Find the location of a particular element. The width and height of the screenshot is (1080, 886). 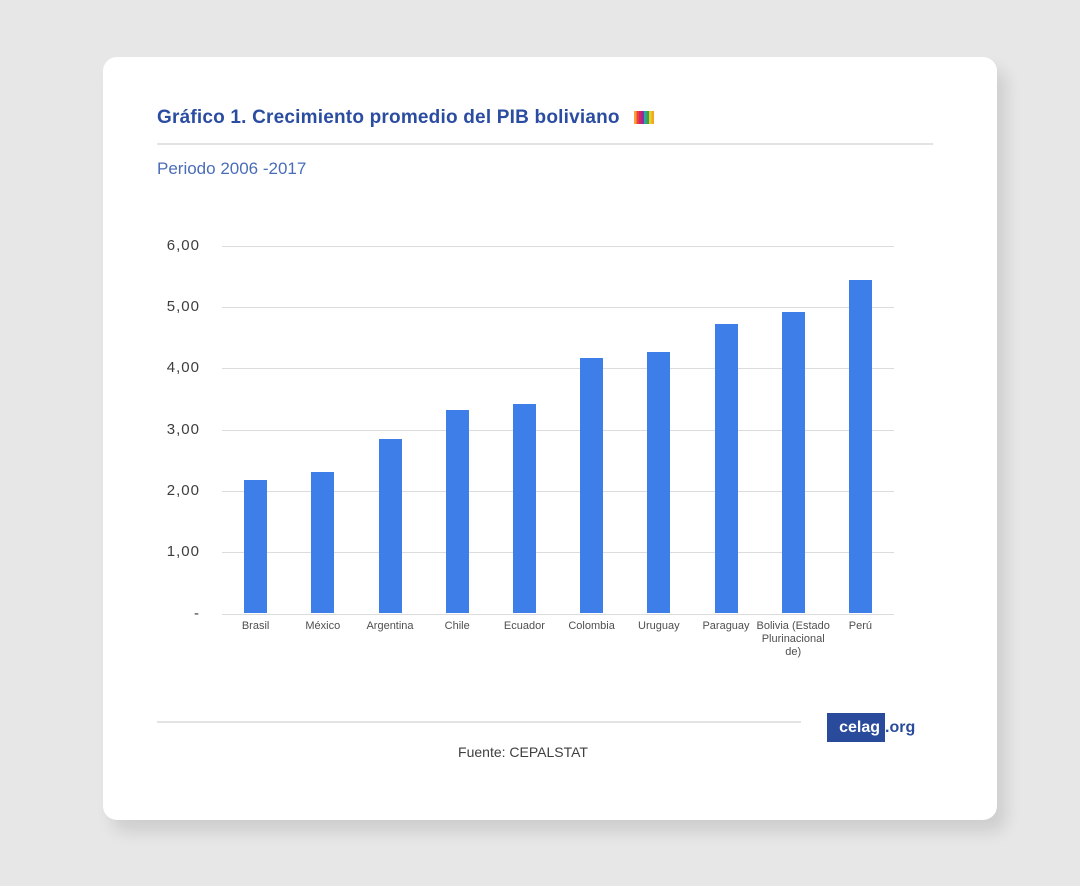

celag-logo-suffix: .org is located at coordinates (900, 727).